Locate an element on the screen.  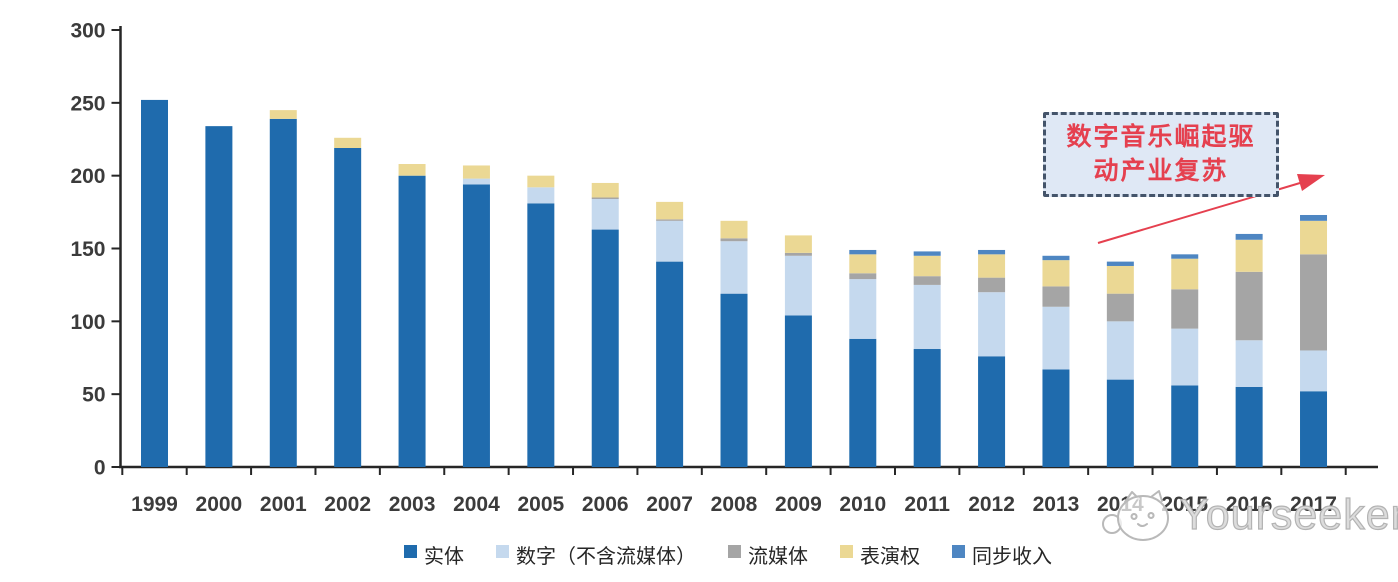
bar-2014 is located at coordinates (1120, 364).